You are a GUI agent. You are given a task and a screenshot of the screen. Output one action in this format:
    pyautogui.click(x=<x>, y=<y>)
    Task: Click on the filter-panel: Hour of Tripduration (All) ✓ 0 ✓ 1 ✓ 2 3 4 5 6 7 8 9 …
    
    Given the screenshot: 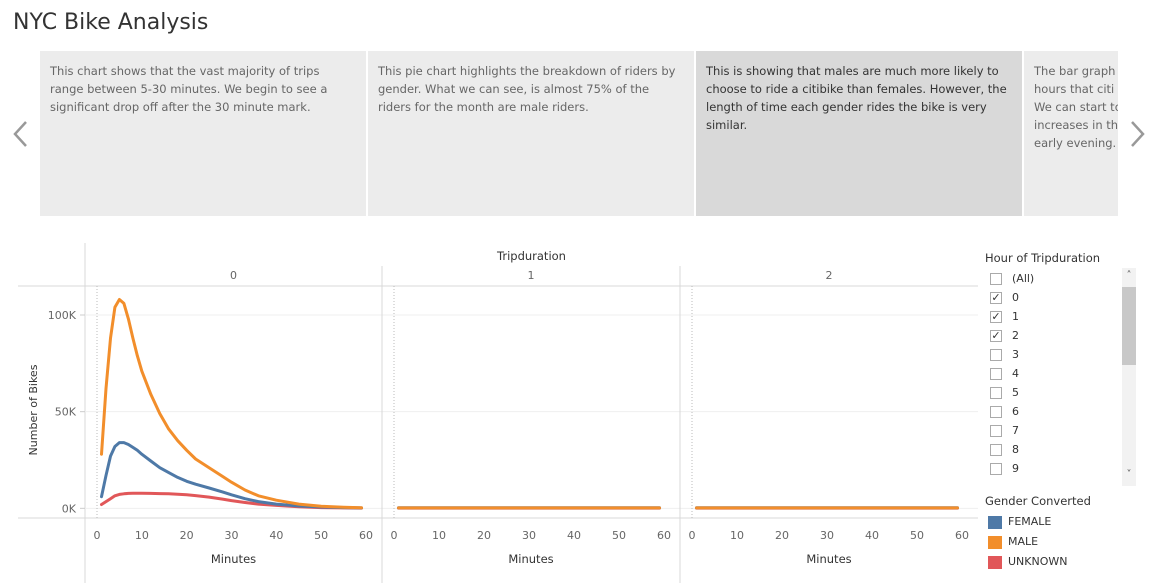 What is the action you would take?
    pyautogui.click(x=1060, y=415)
    